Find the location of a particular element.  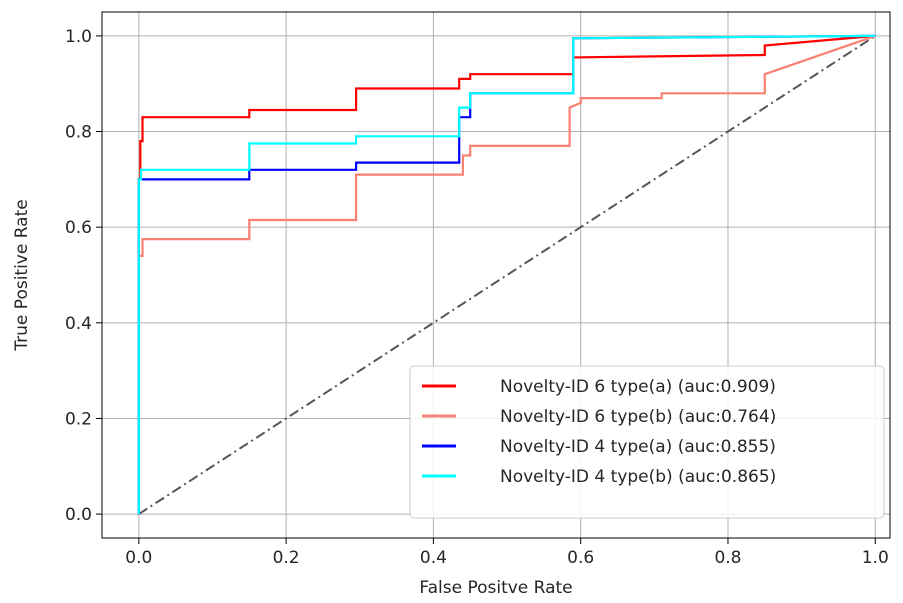

x-tick-label: 1.0 is located at coordinates (875, 558).